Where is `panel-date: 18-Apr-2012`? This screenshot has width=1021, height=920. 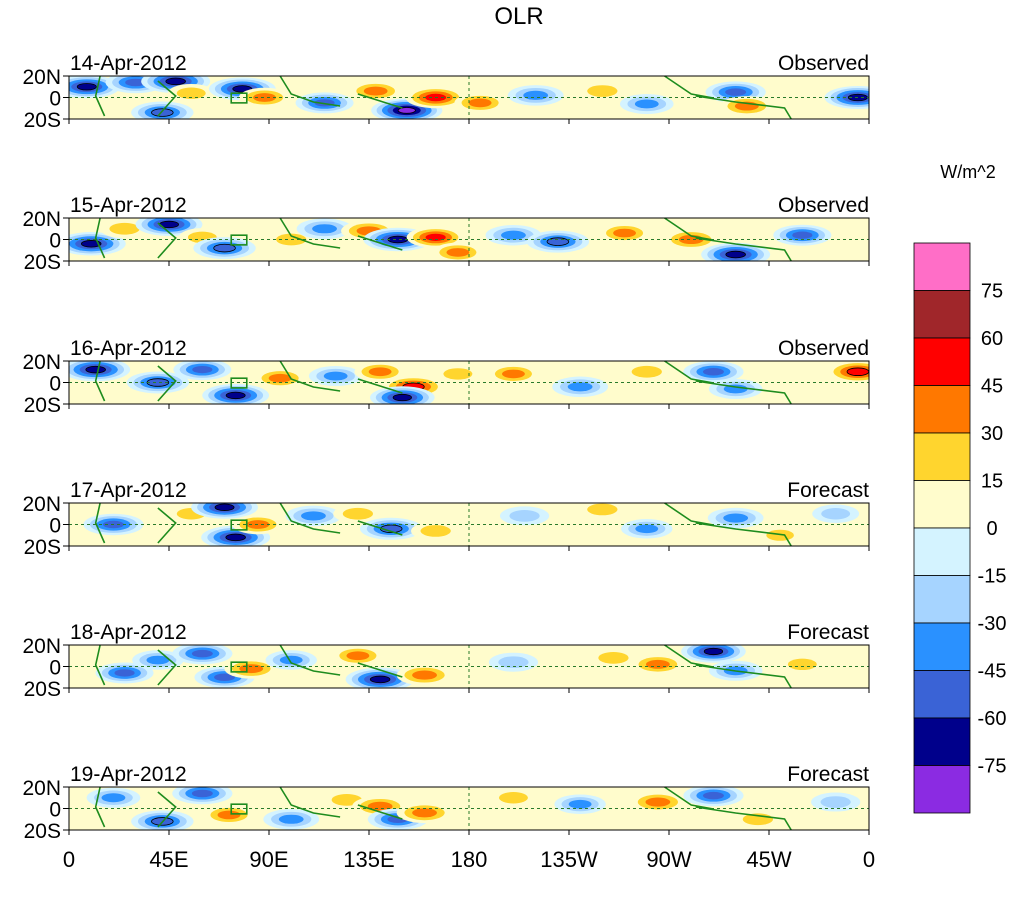
panel-date: 18-Apr-2012 is located at coordinates (128, 632).